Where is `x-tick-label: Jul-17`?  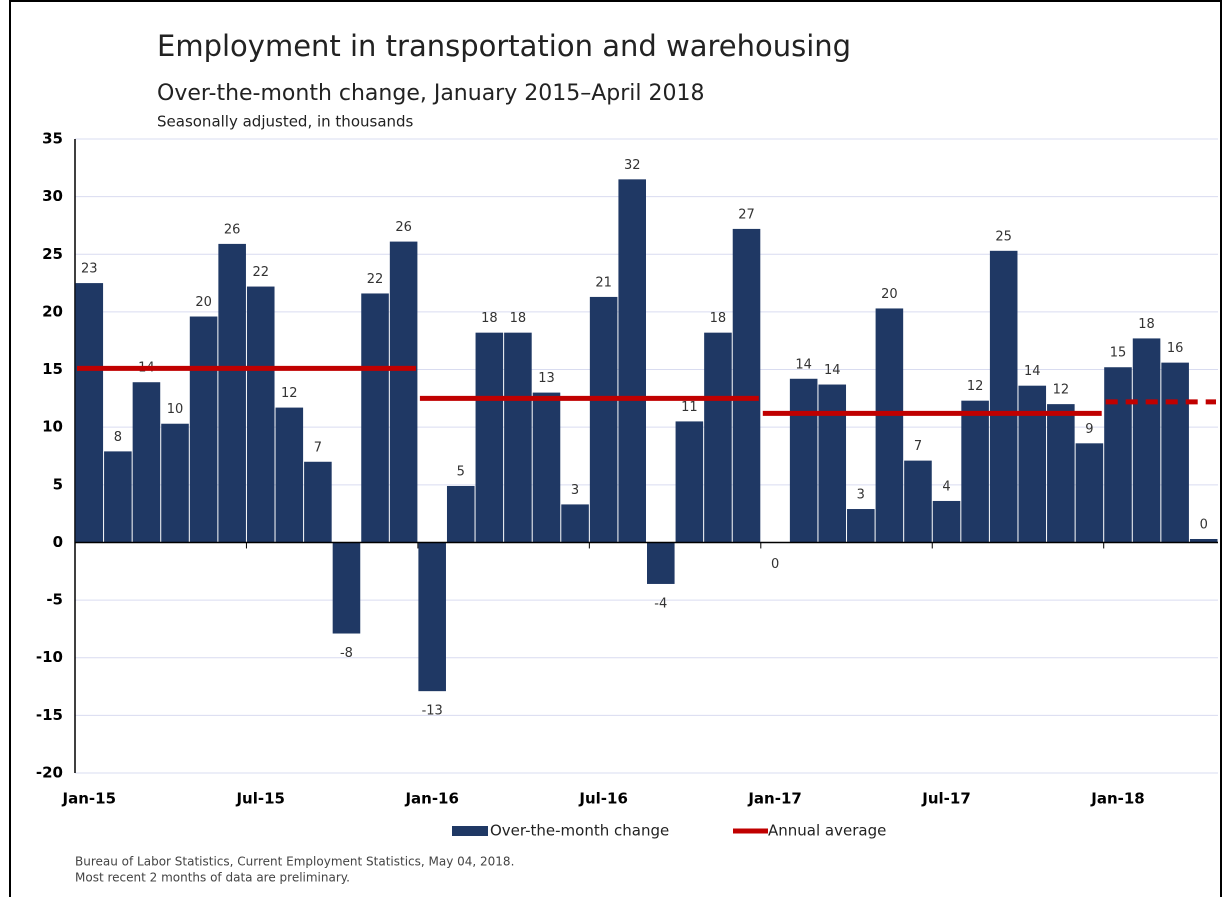
x-tick-label: Jul-17 is located at coordinates (946, 799).